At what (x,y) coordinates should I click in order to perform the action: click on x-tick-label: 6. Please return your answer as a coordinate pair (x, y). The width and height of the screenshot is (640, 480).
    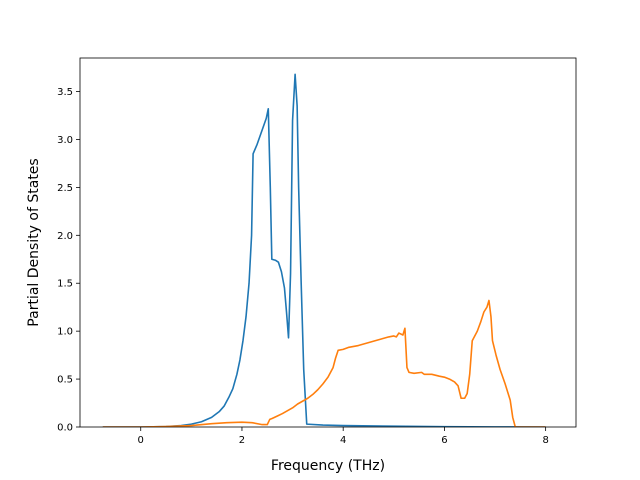
    Looking at the image, I should click on (444, 440).